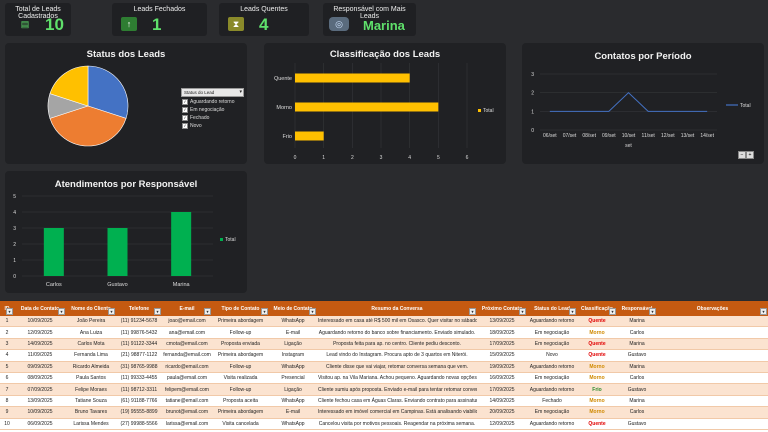 This screenshot has width=768, height=432. I want to click on table-cell: Felipe Moraes, so click(91, 389).